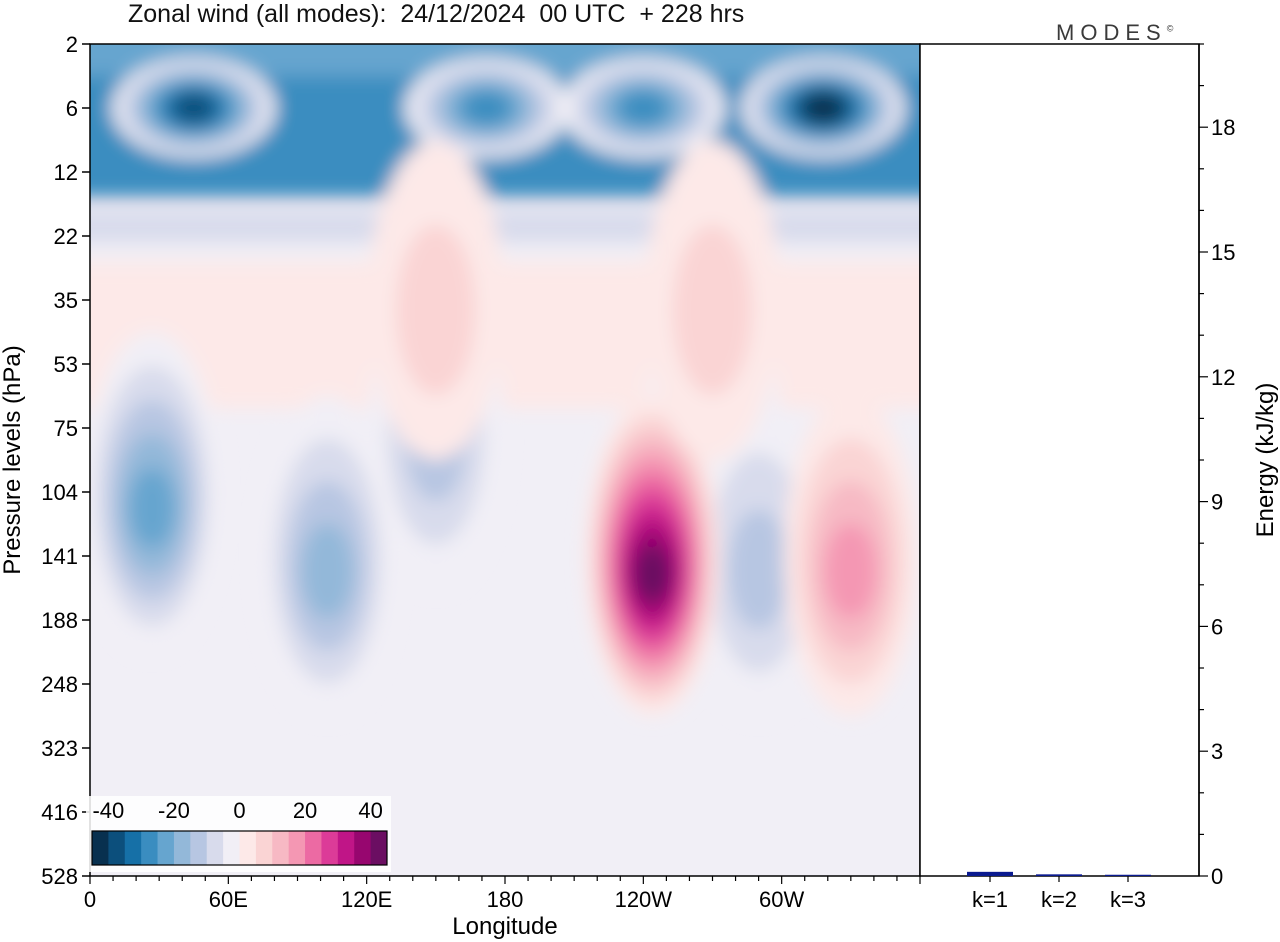 This screenshot has height=942, width=1280. What do you see at coordinates (1128, 875) in the screenshot?
I see `energy-bar-k=3` at bounding box center [1128, 875].